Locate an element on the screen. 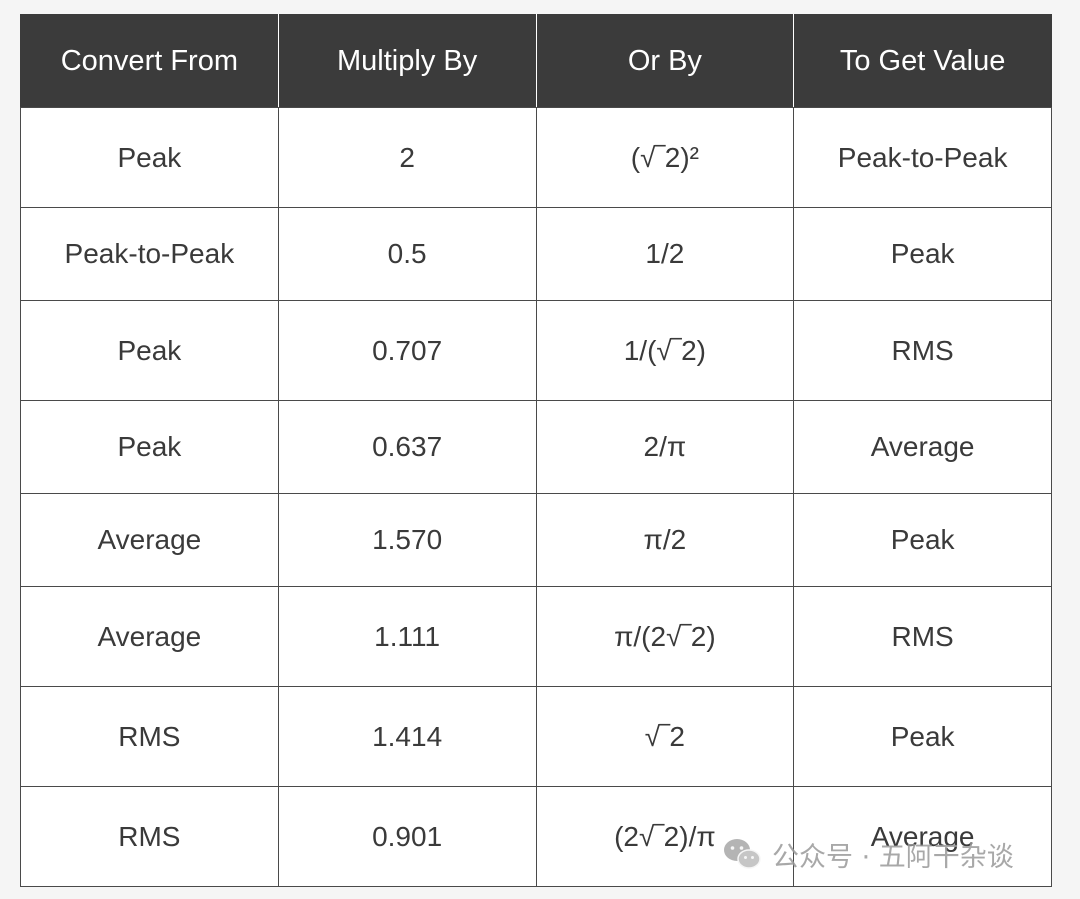  table-row: Average 1.570 π/2 Peak is located at coordinates (536, 540).